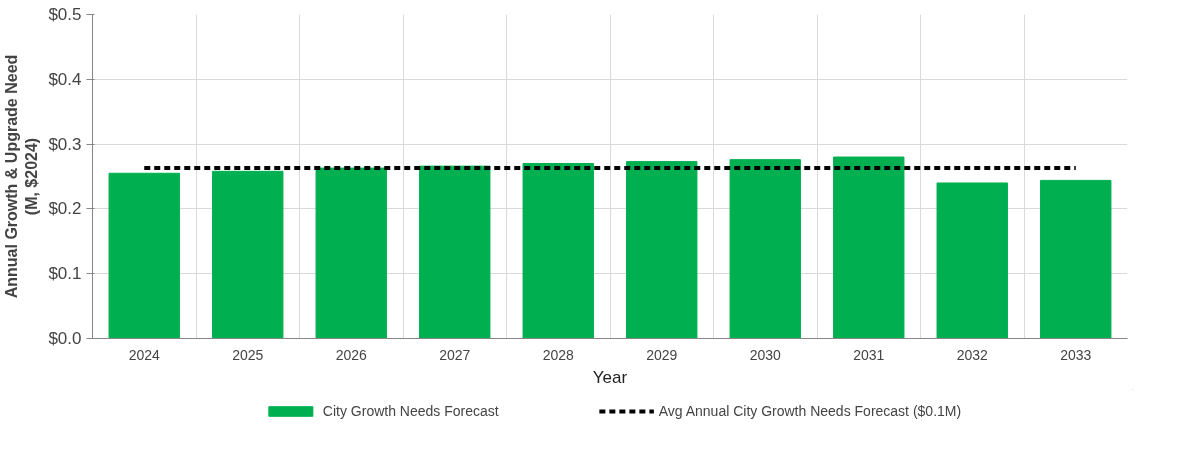  I want to click on y-axis-title: Annual Growth & Upgrade Need (M, $2024), so click(22, 176).